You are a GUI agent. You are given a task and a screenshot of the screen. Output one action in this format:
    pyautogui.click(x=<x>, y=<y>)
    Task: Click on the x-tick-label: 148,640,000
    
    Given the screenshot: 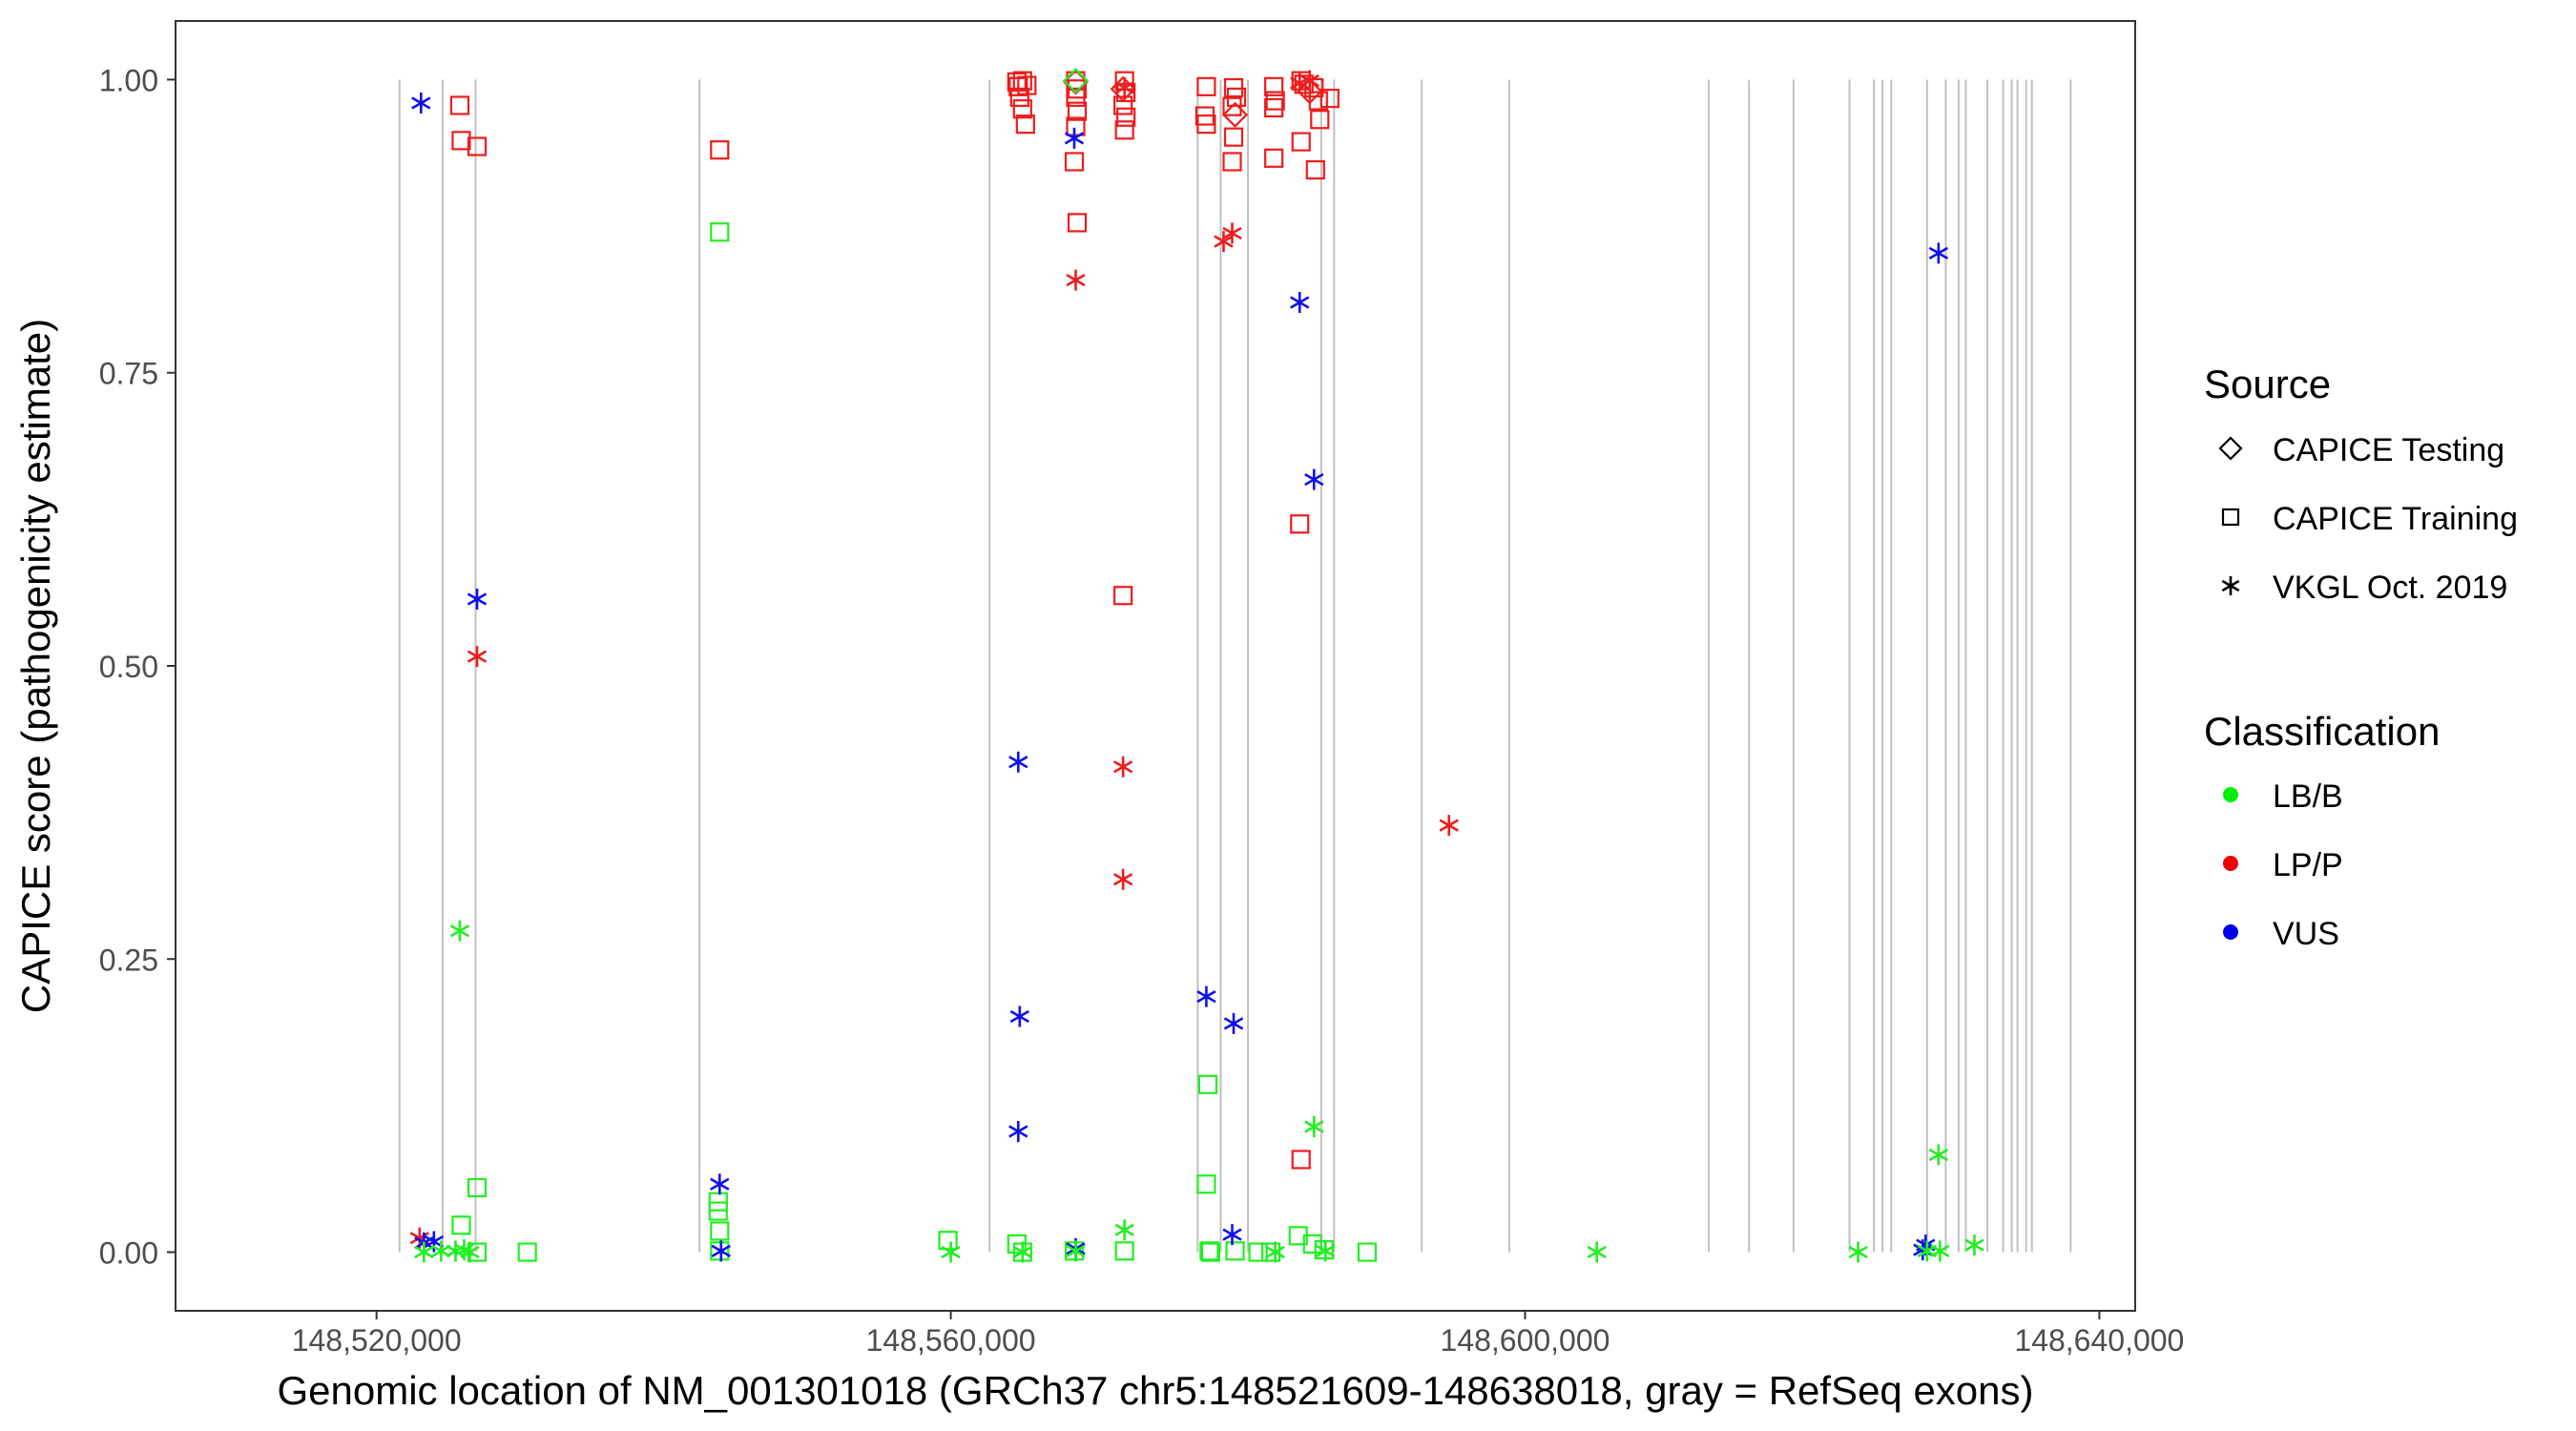 What is the action you would take?
    pyautogui.click(x=2099, y=1340)
    